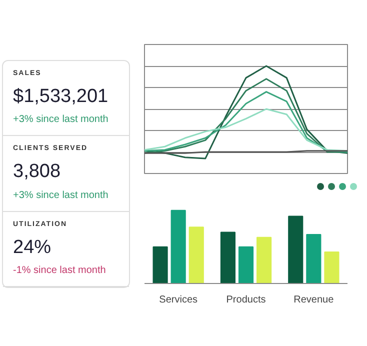 The image size is (367, 346). Describe the element at coordinates (37, 172) in the screenshot. I see `text: 3,808` at that location.